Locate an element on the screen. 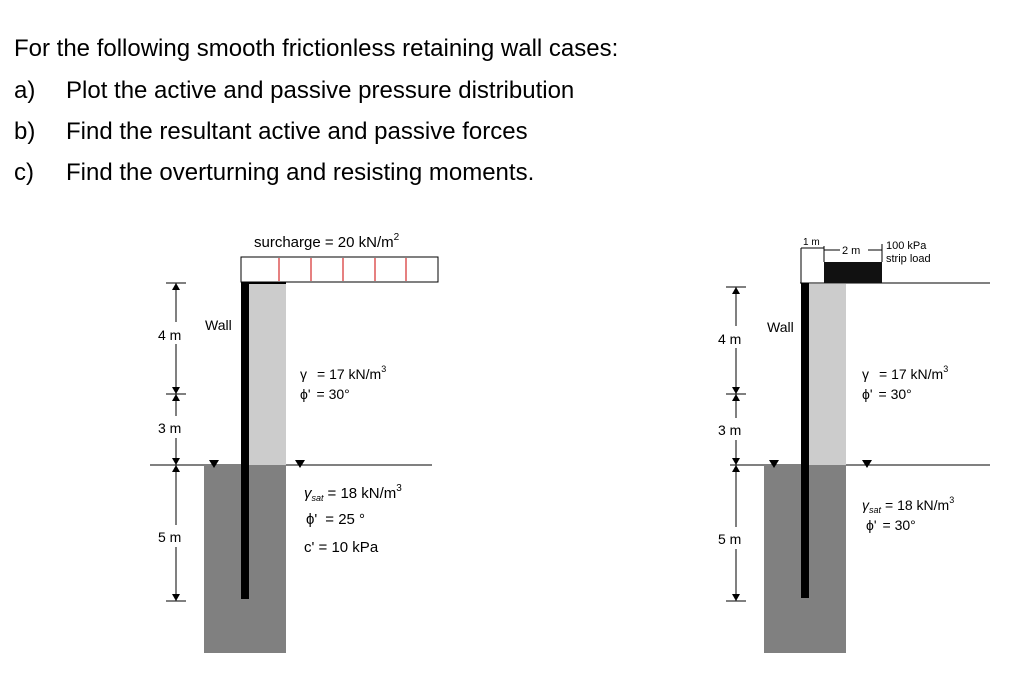 The image size is (1024, 686). case2-water-marker-left is located at coordinates (774, 464).